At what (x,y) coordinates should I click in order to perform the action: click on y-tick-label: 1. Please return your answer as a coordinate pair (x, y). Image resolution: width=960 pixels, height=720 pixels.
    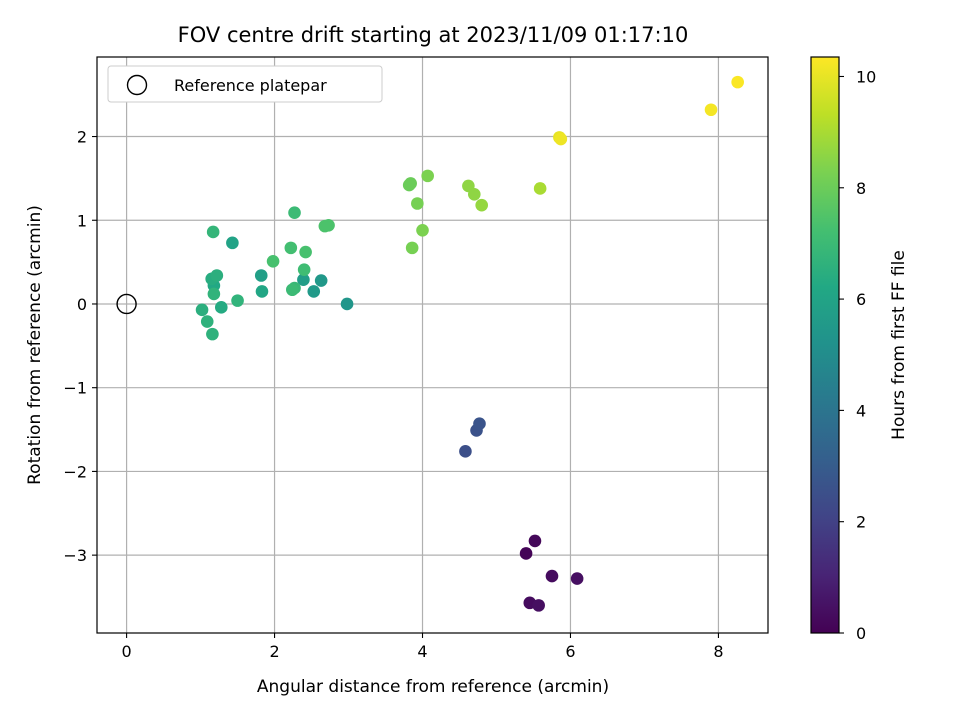
    Looking at the image, I should click on (82, 220).